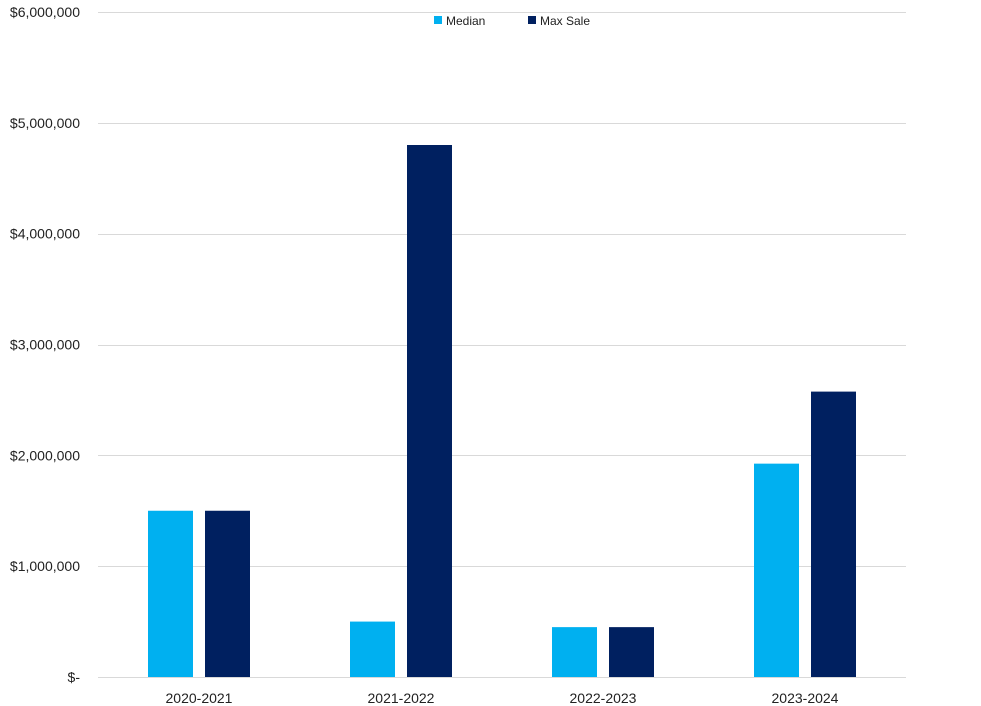  I want to click on y-tick-label: $6,000,000, so click(45, 12).